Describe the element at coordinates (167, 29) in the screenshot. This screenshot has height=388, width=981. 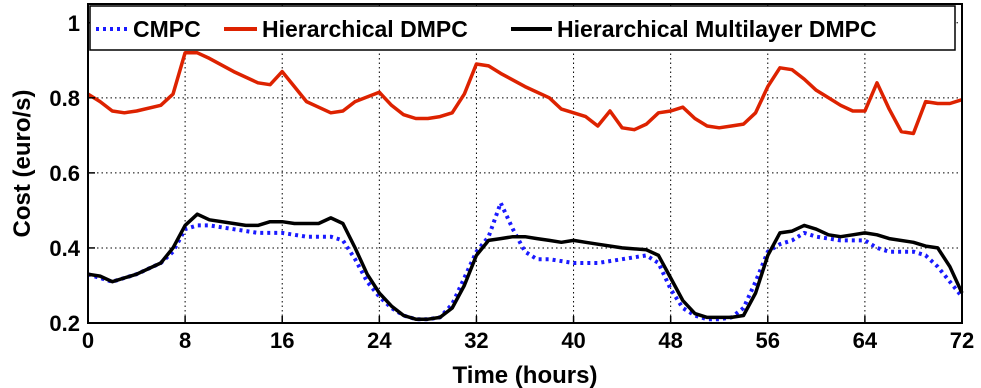
I see `legend-label-1: CMPC` at that location.